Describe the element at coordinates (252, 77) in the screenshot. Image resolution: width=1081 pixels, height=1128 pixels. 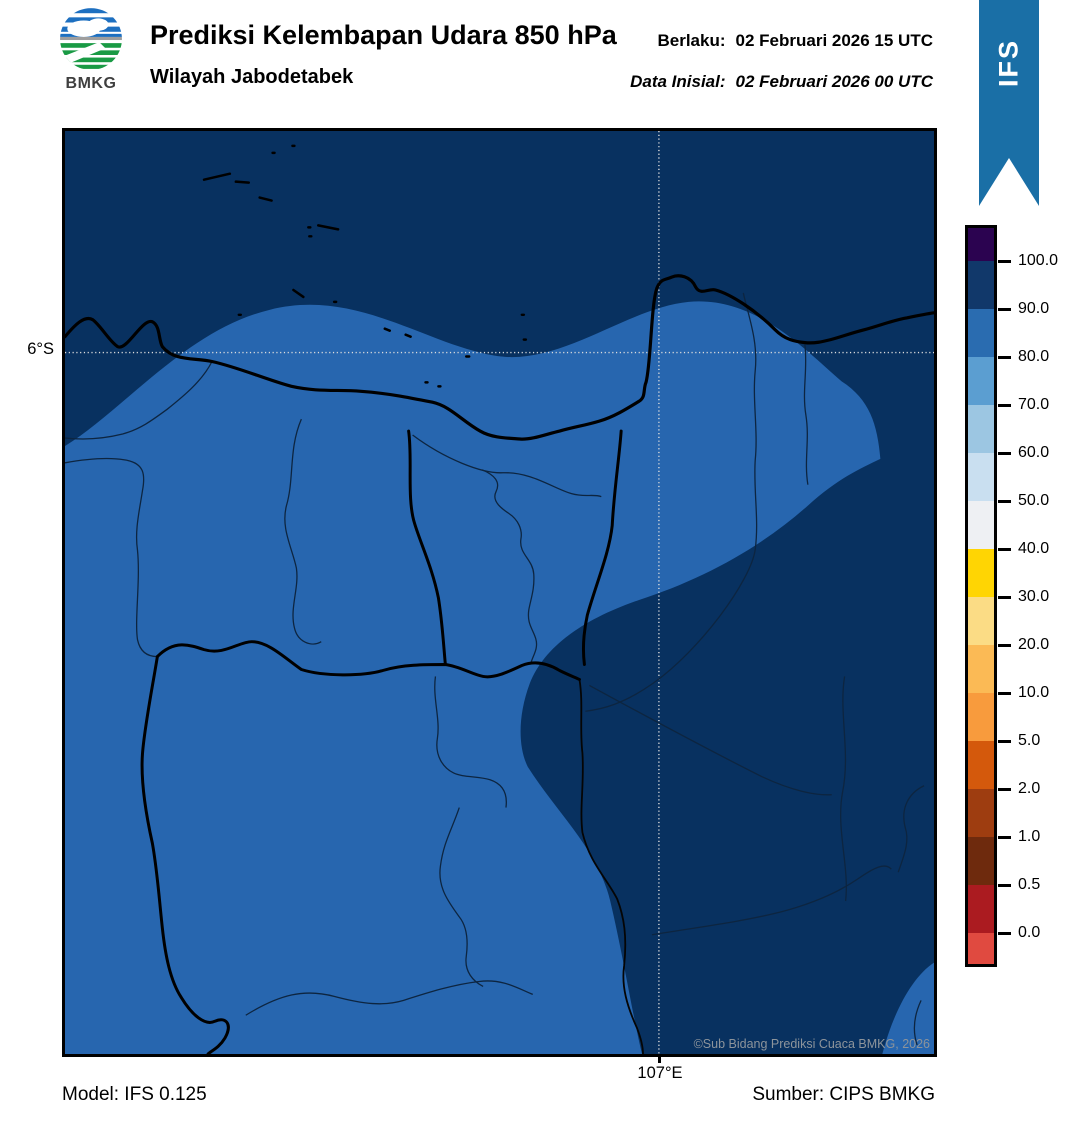
I see `page-subtitle: Wilayah Jabodetabek` at that location.